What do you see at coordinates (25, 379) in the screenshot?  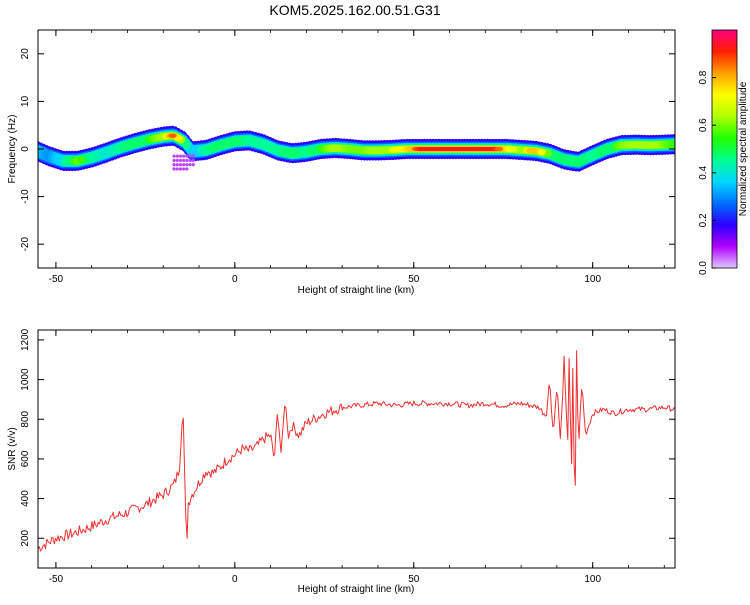 I see `snr-ytick-label: 1000` at bounding box center [25, 379].